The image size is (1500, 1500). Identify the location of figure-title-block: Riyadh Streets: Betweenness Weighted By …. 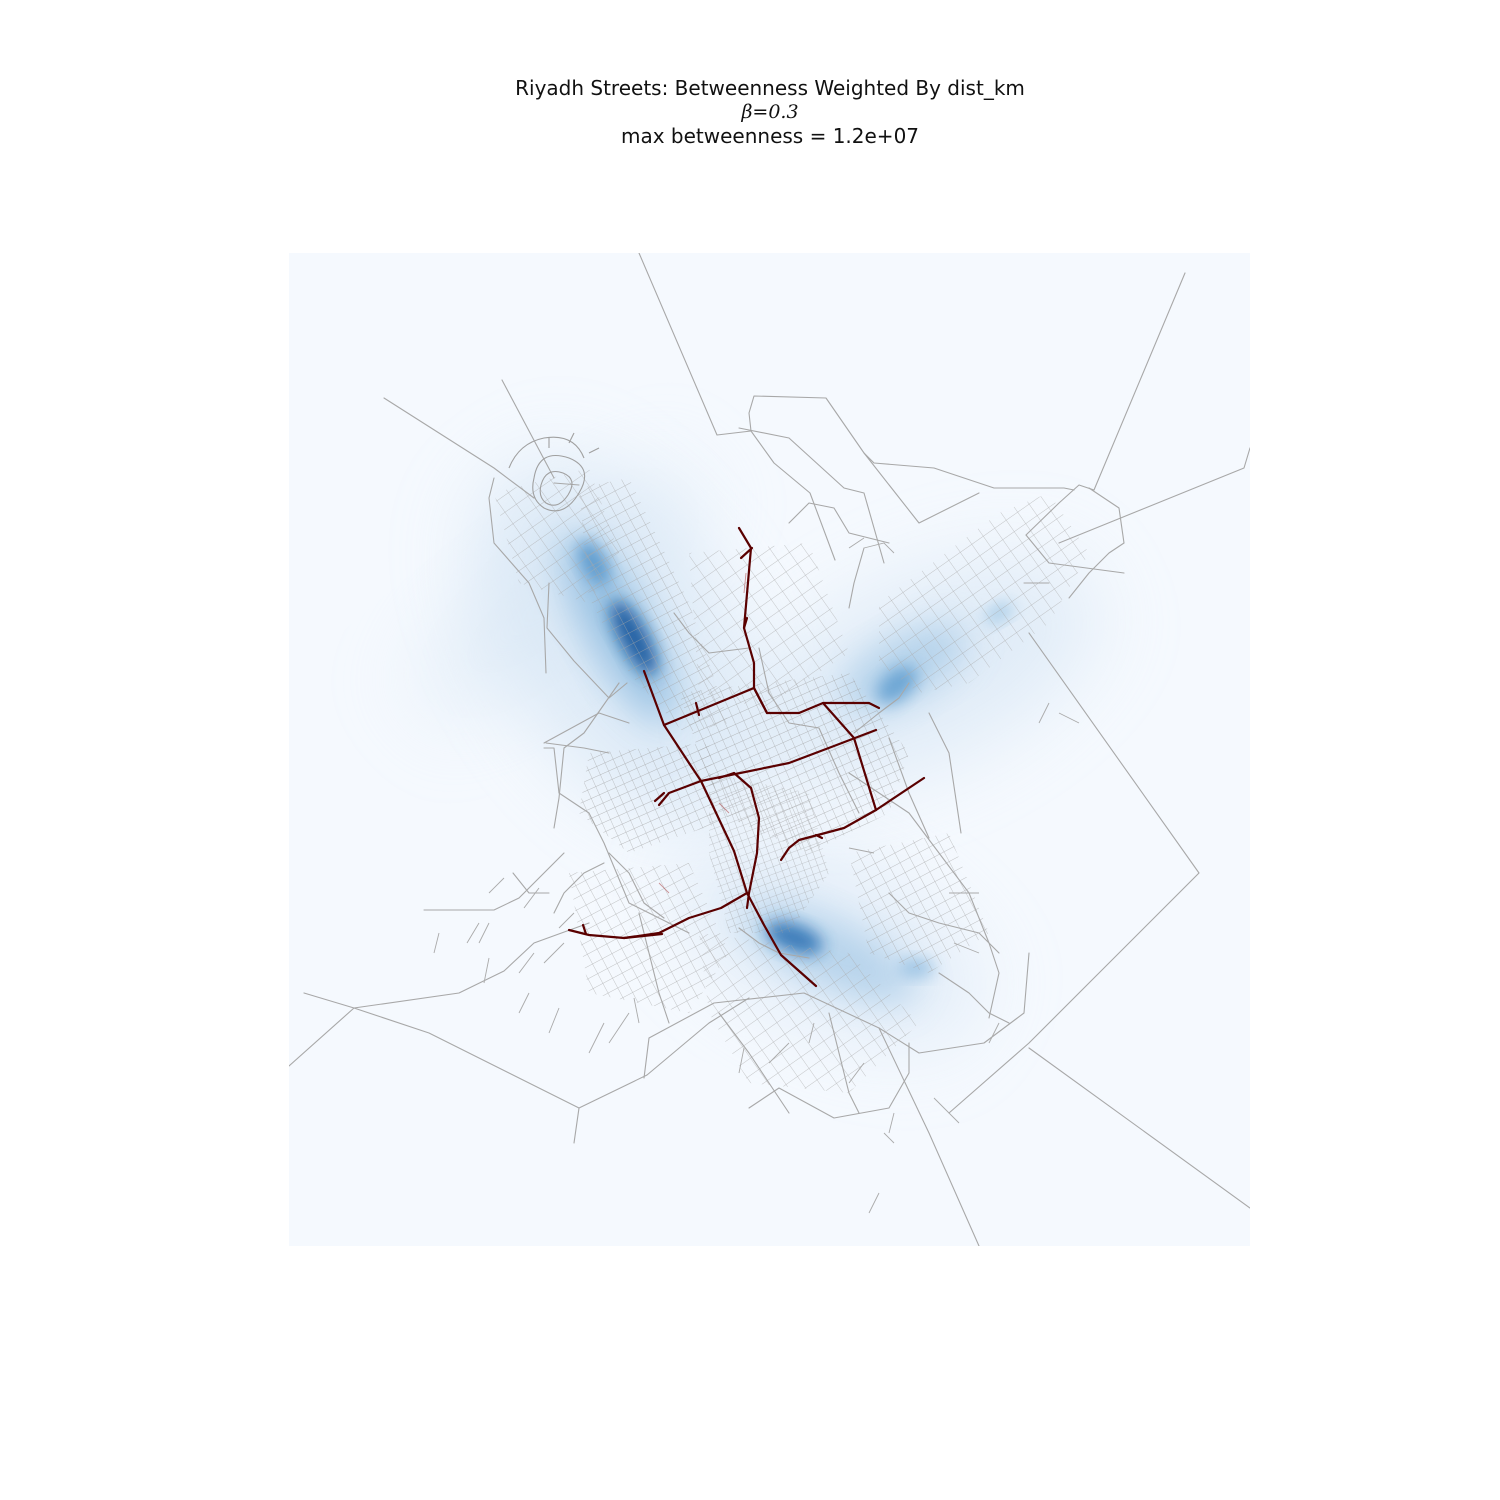
(750, 112).